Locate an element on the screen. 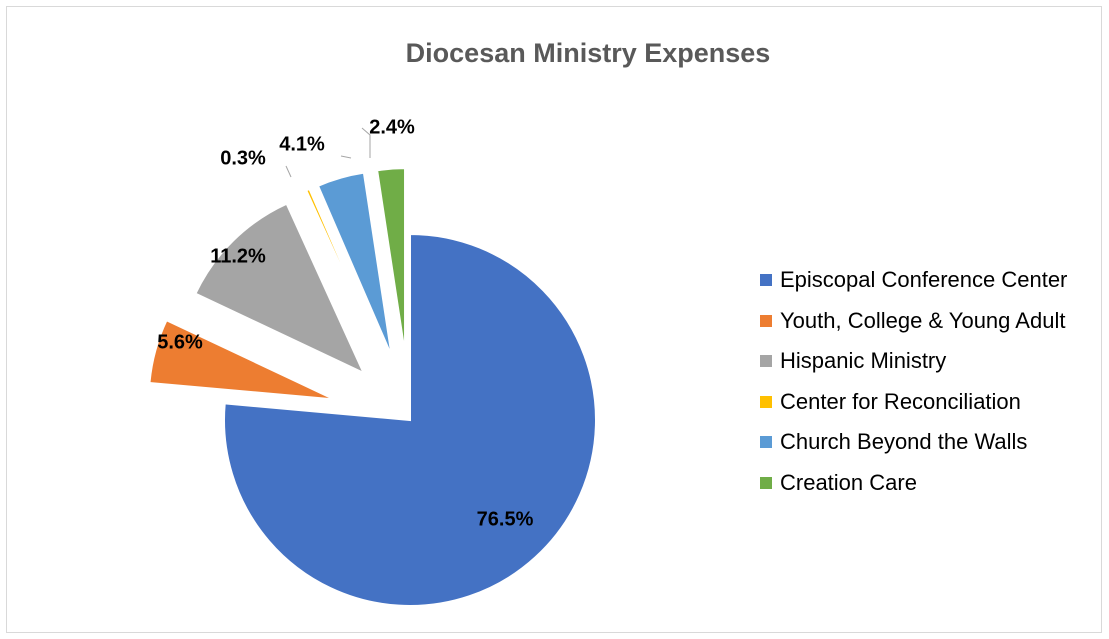  legend-label-2: Youth, College & Young Adult is located at coordinates (923, 320).